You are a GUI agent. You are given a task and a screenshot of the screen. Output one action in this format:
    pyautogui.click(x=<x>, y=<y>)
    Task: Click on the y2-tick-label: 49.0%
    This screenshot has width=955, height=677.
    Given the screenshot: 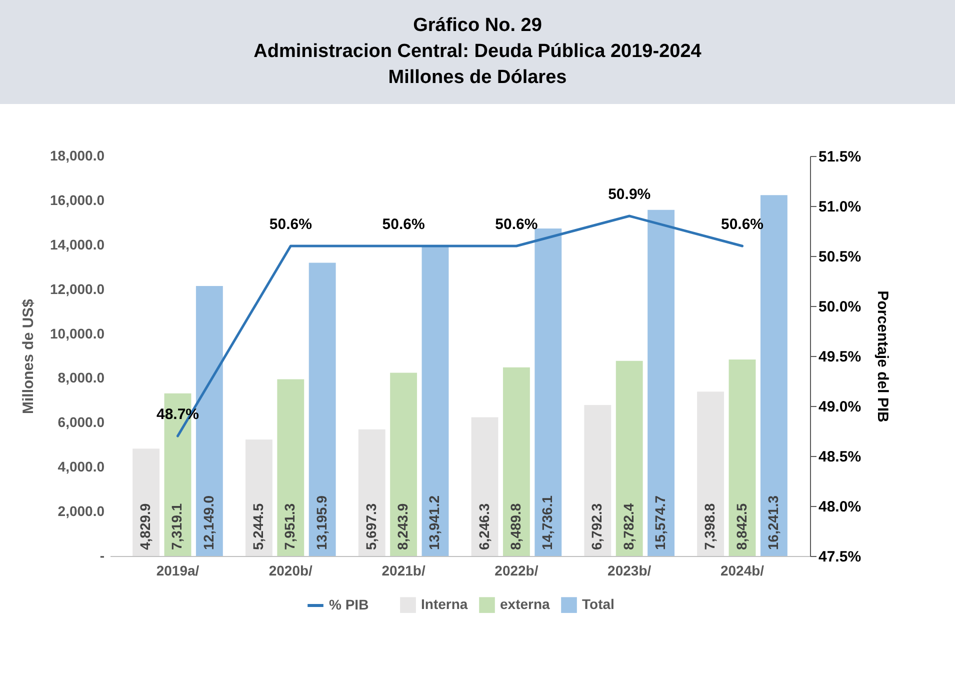 What is the action you would take?
    pyautogui.click(x=840, y=407)
    